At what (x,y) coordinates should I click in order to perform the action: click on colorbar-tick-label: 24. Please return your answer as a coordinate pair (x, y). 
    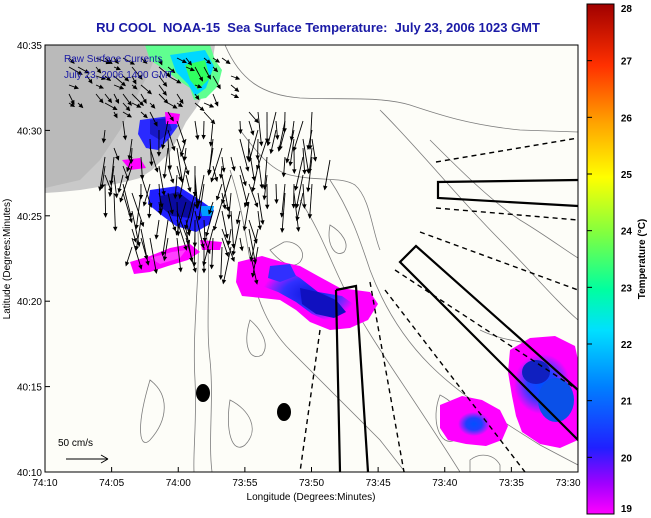
    Looking at the image, I should click on (627, 232).